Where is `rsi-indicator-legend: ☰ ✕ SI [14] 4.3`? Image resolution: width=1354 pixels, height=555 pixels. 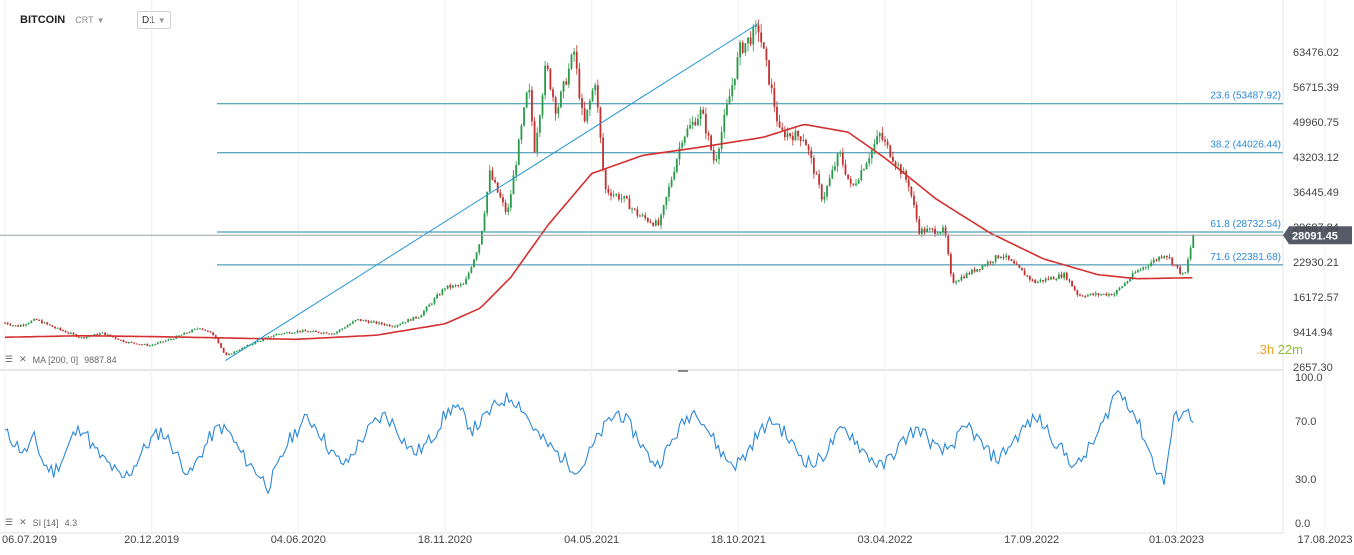 rsi-indicator-legend: ☰ ✕ SI [14] 4.3 is located at coordinates (41, 522).